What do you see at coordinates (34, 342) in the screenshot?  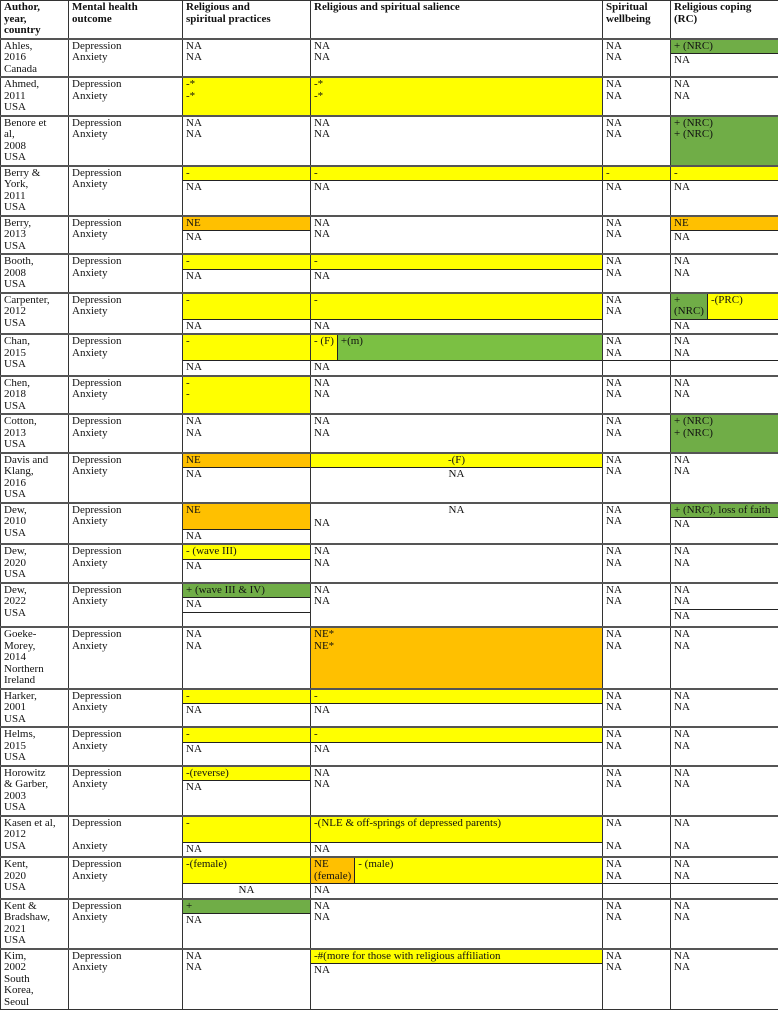 I see `cell-text: Chan,` at bounding box center [34, 342].